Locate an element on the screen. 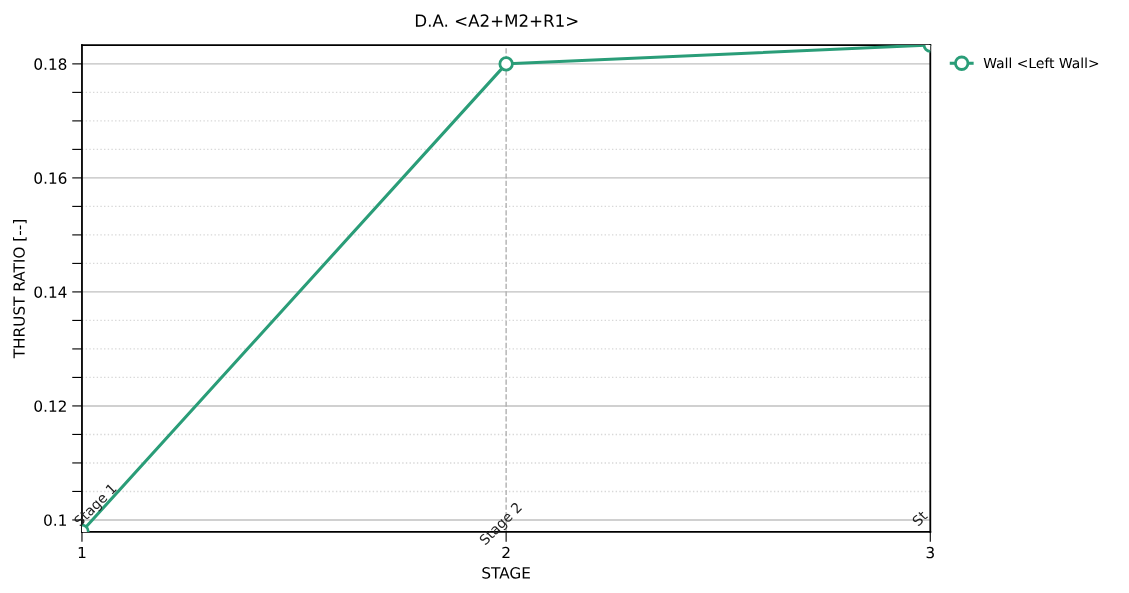 Image resolution: width=1129 pixels, height=593 pixels. legend-label: Wall <Left Wall> is located at coordinates (1041, 63).